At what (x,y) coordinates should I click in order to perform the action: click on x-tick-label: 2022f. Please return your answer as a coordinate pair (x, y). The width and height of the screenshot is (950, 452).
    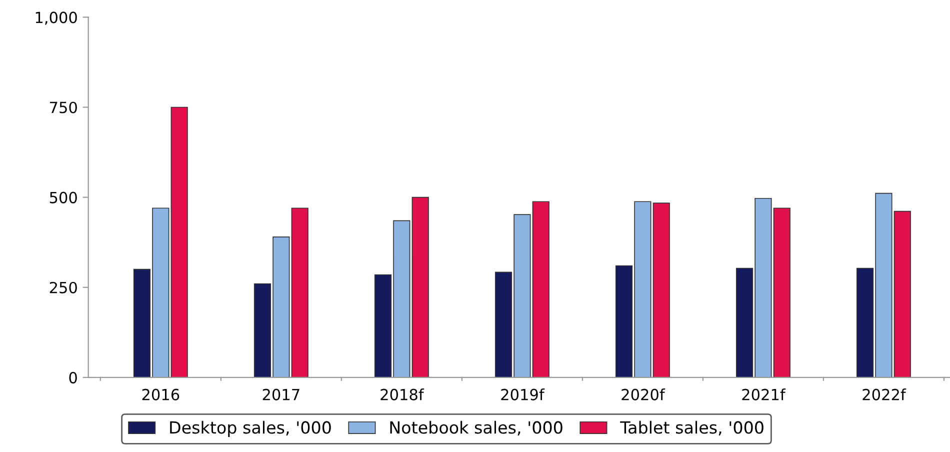
    Looking at the image, I should click on (884, 394).